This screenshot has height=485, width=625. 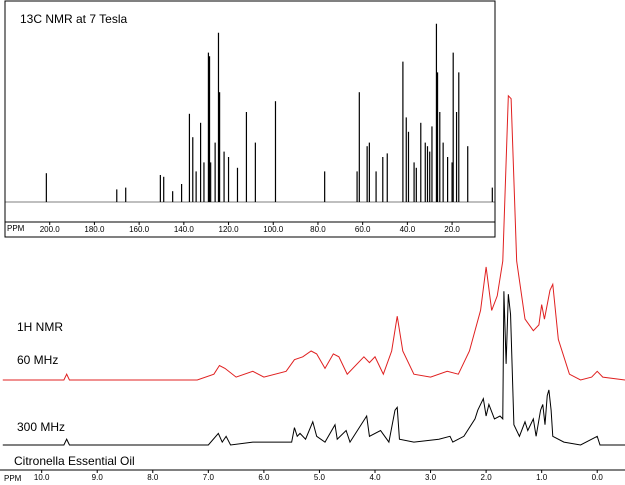 I want to click on x-tick-label: 180.0, so click(x=94, y=229).